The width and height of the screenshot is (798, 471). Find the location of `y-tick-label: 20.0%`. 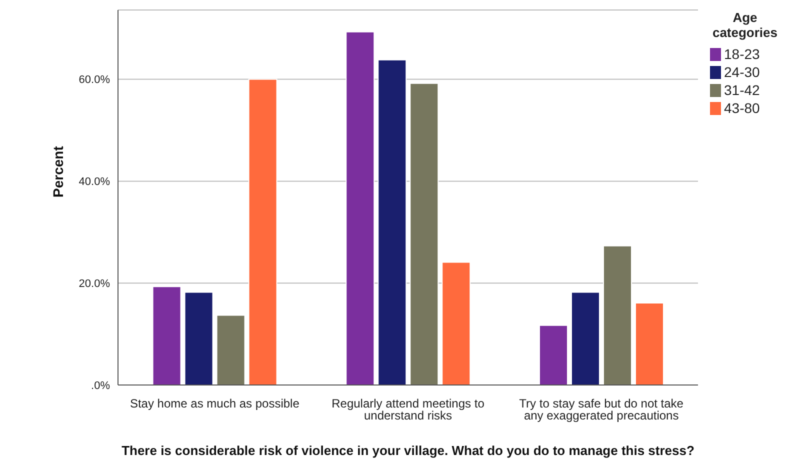

y-tick-label: 20.0% is located at coordinates (94, 284).